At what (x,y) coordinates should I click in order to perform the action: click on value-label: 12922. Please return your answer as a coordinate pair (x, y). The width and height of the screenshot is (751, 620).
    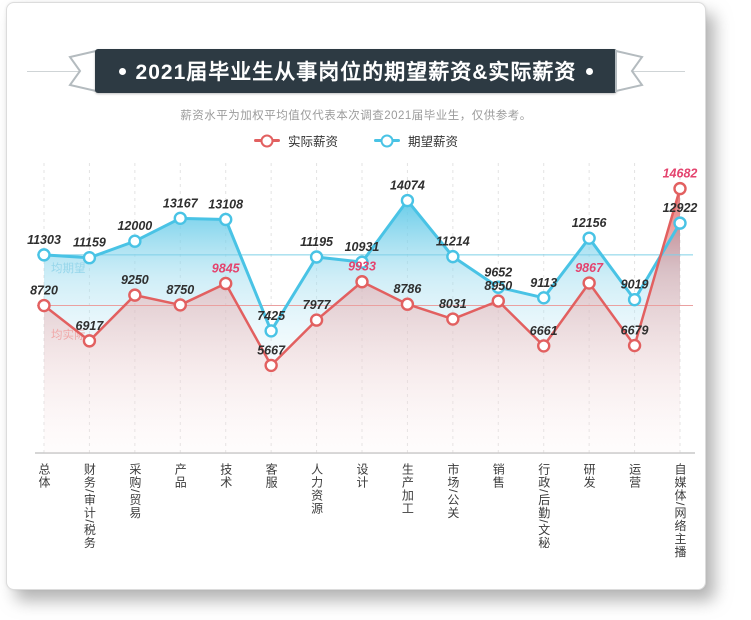
    Looking at the image, I should click on (680, 208).